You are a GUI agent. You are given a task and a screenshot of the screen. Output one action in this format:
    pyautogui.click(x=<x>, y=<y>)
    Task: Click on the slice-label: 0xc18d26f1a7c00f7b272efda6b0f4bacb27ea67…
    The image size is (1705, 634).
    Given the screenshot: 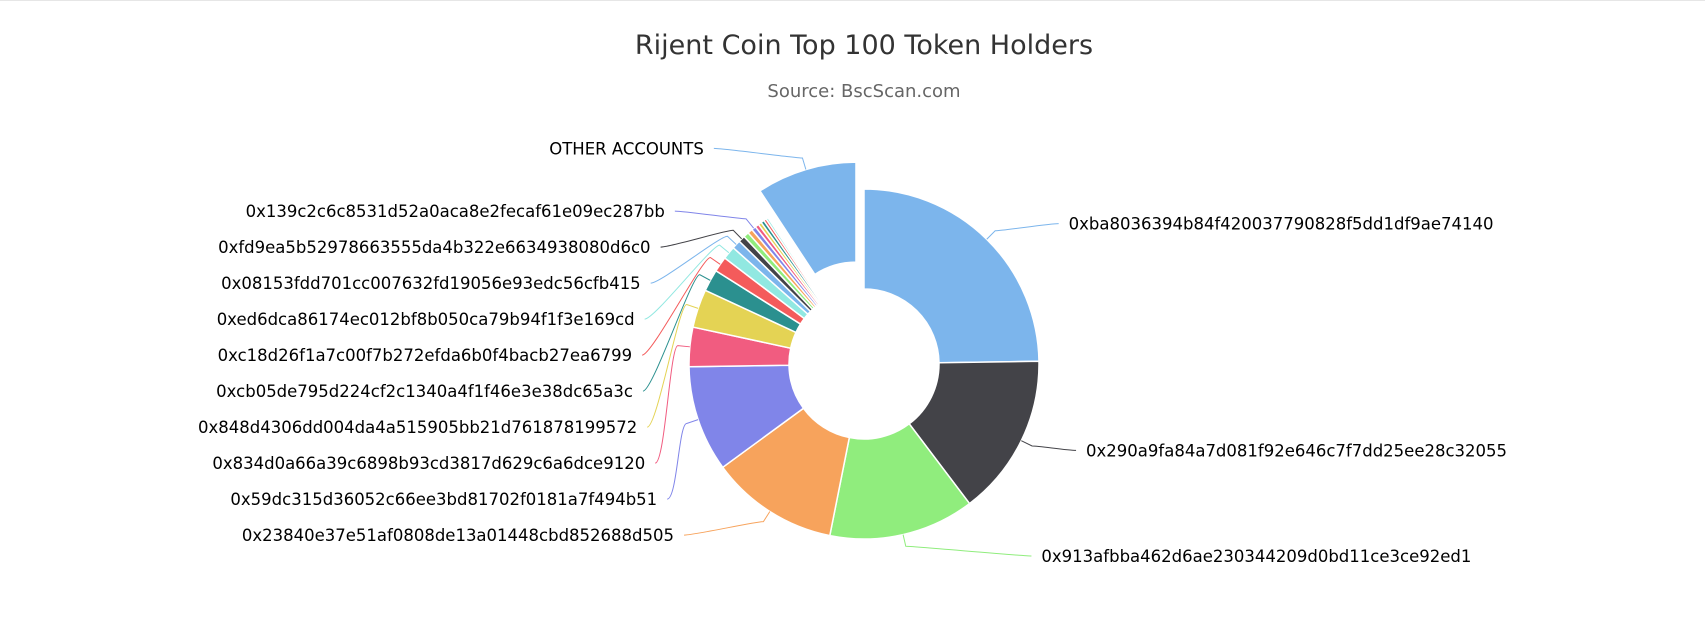 What is the action you would take?
    pyautogui.click(x=425, y=355)
    